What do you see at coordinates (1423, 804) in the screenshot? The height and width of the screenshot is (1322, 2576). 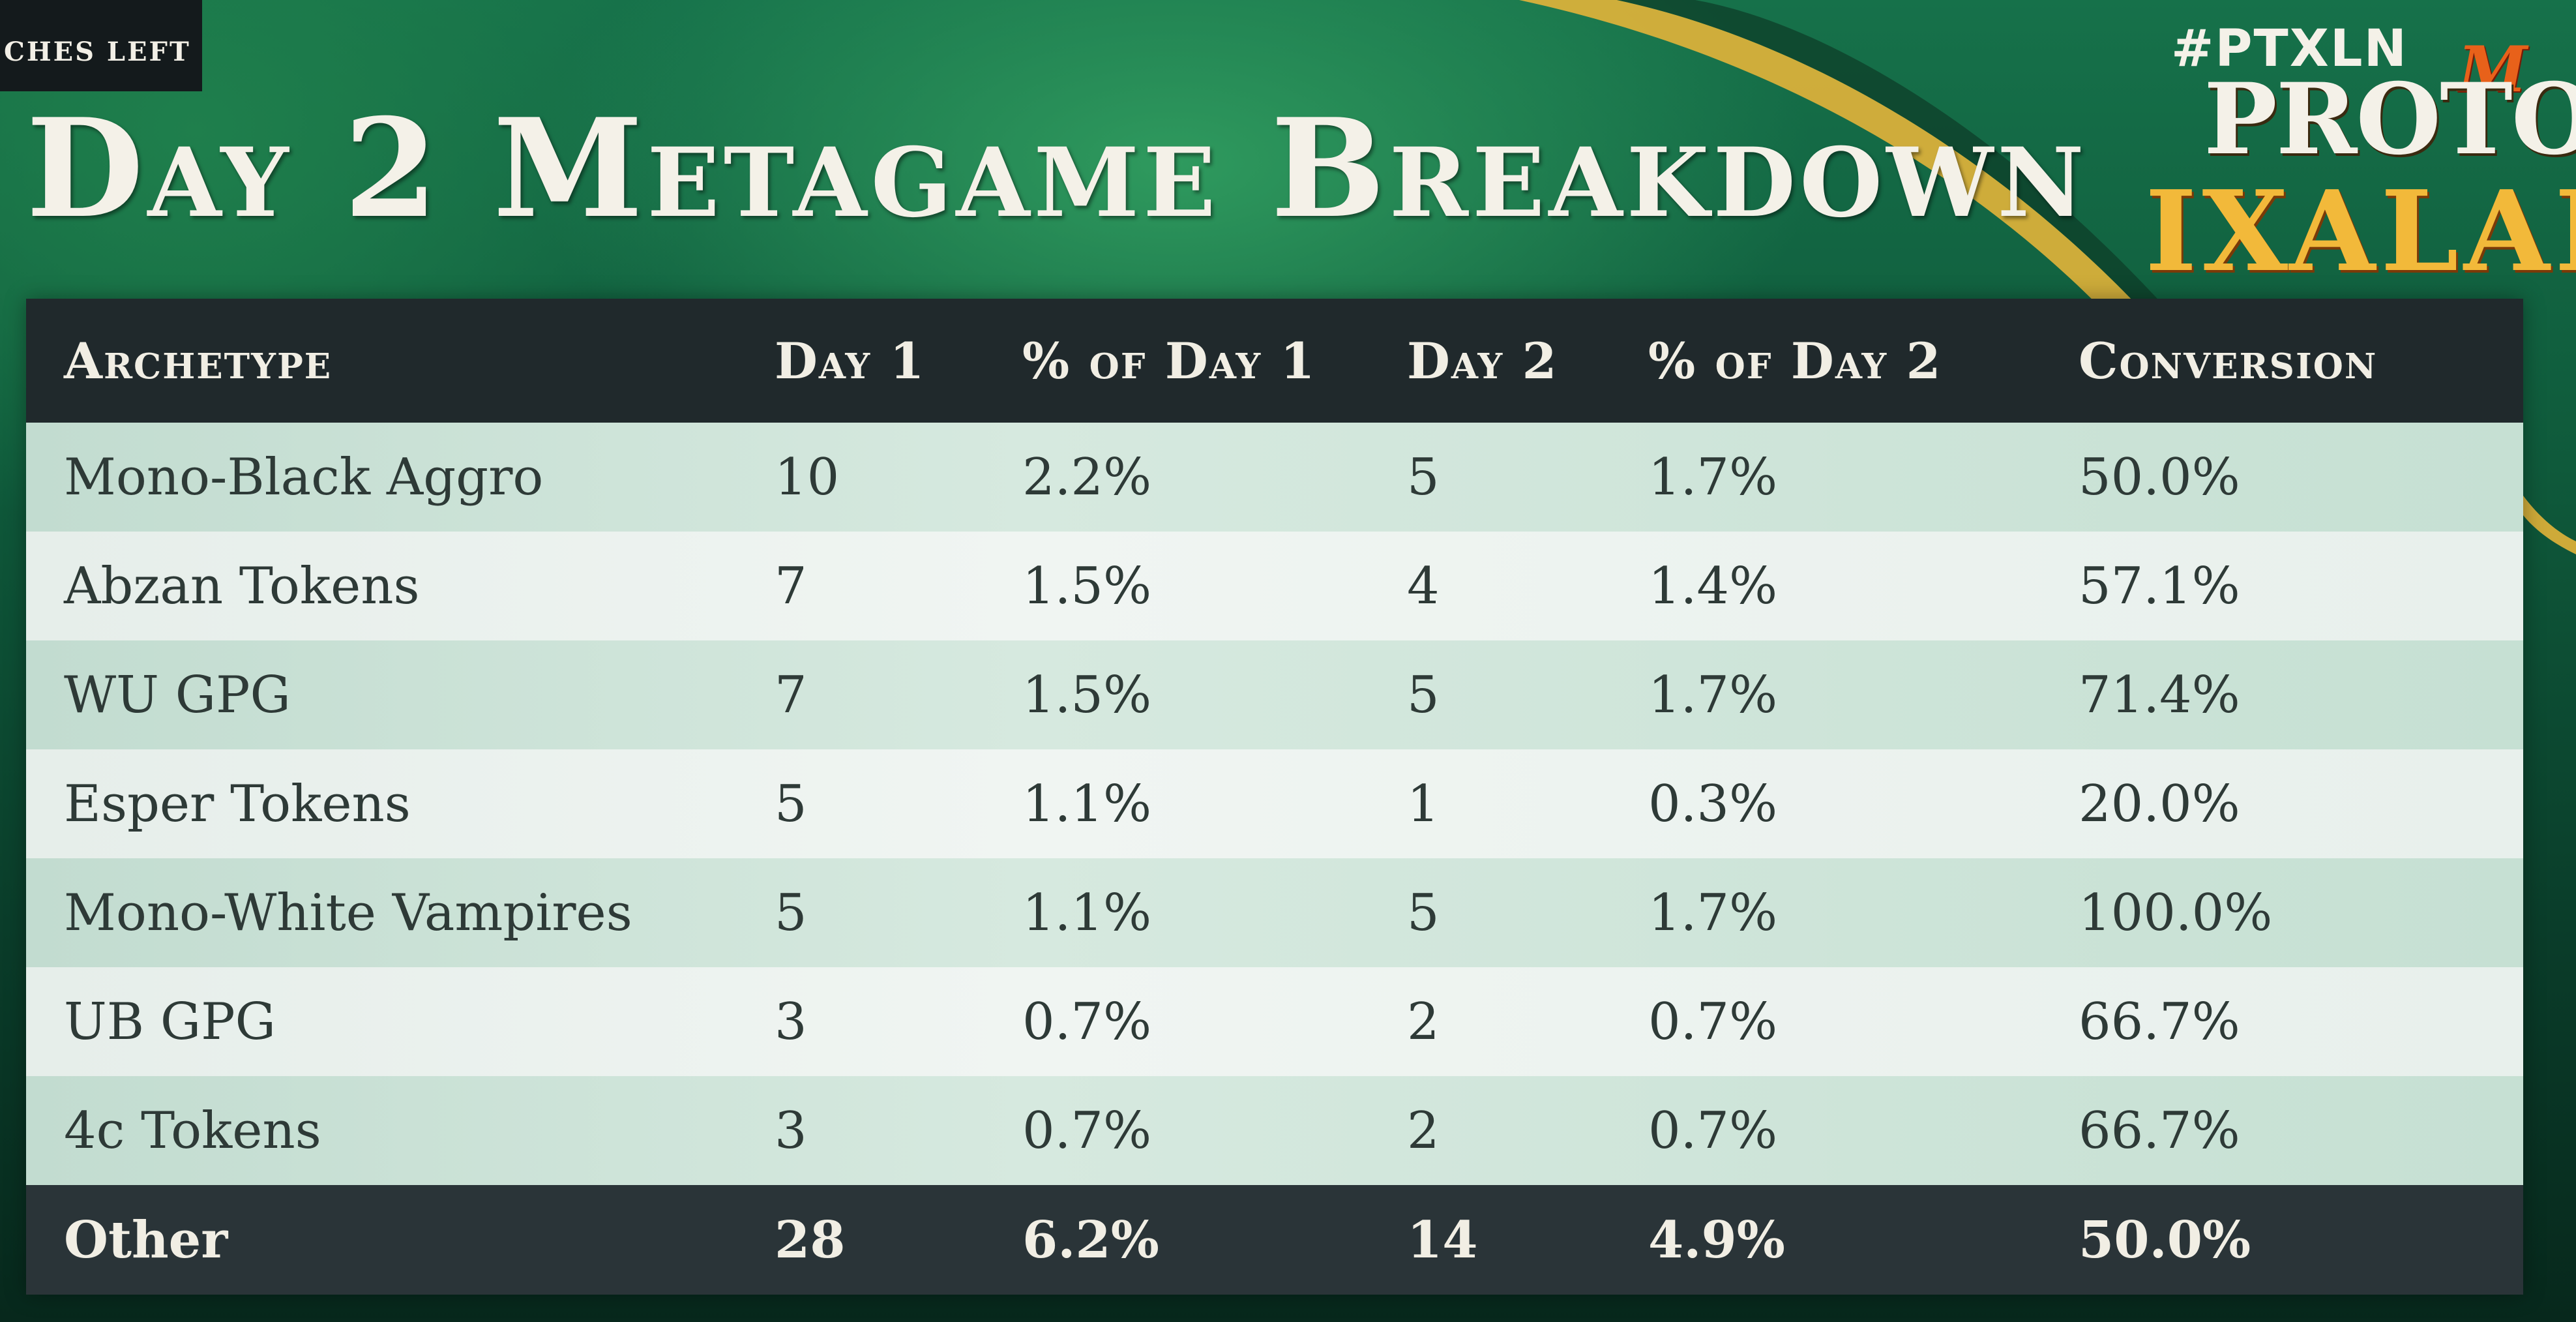 I see `cell-day2: 1` at bounding box center [1423, 804].